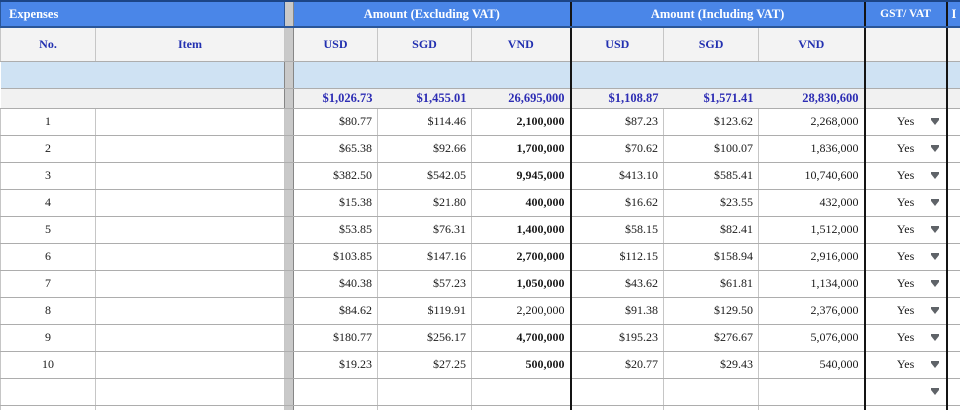  What do you see at coordinates (48, 257) in the screenshot?
I see `cell-no: 6` at bounding box center [48, 257].